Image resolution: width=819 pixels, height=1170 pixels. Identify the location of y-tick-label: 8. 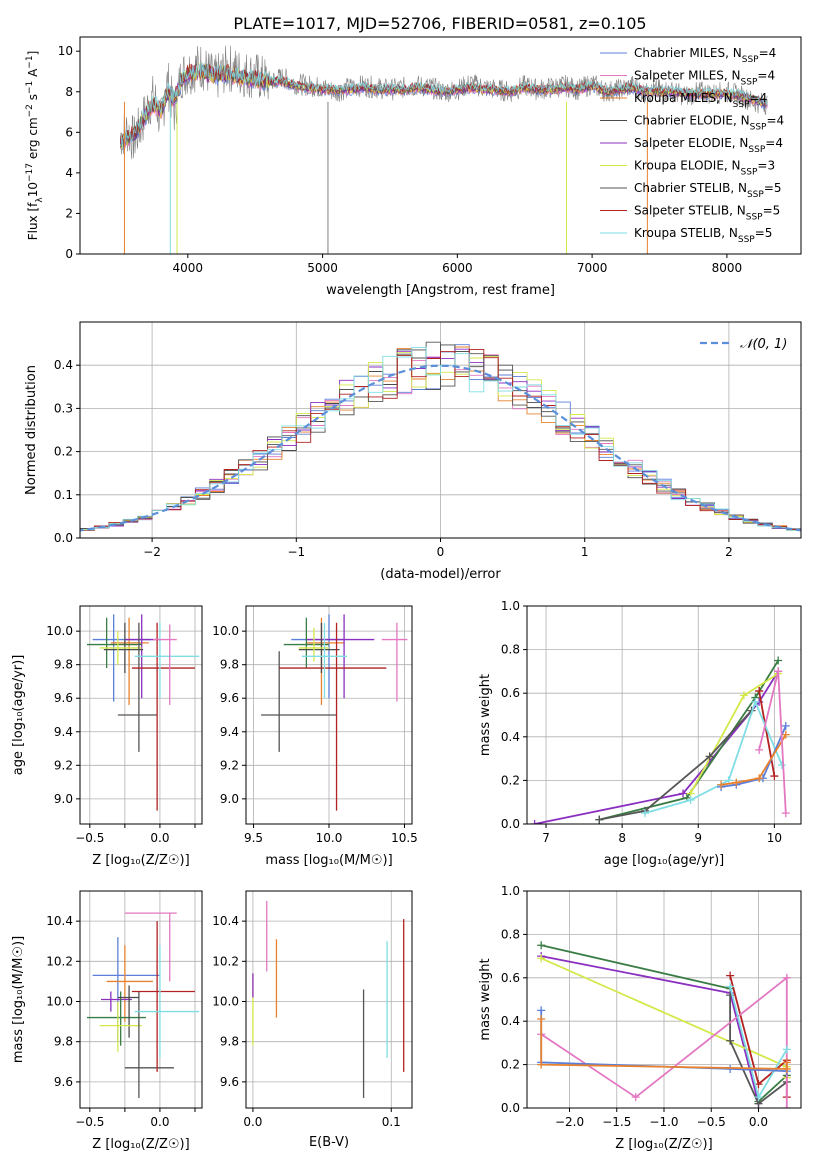
(69, 92).